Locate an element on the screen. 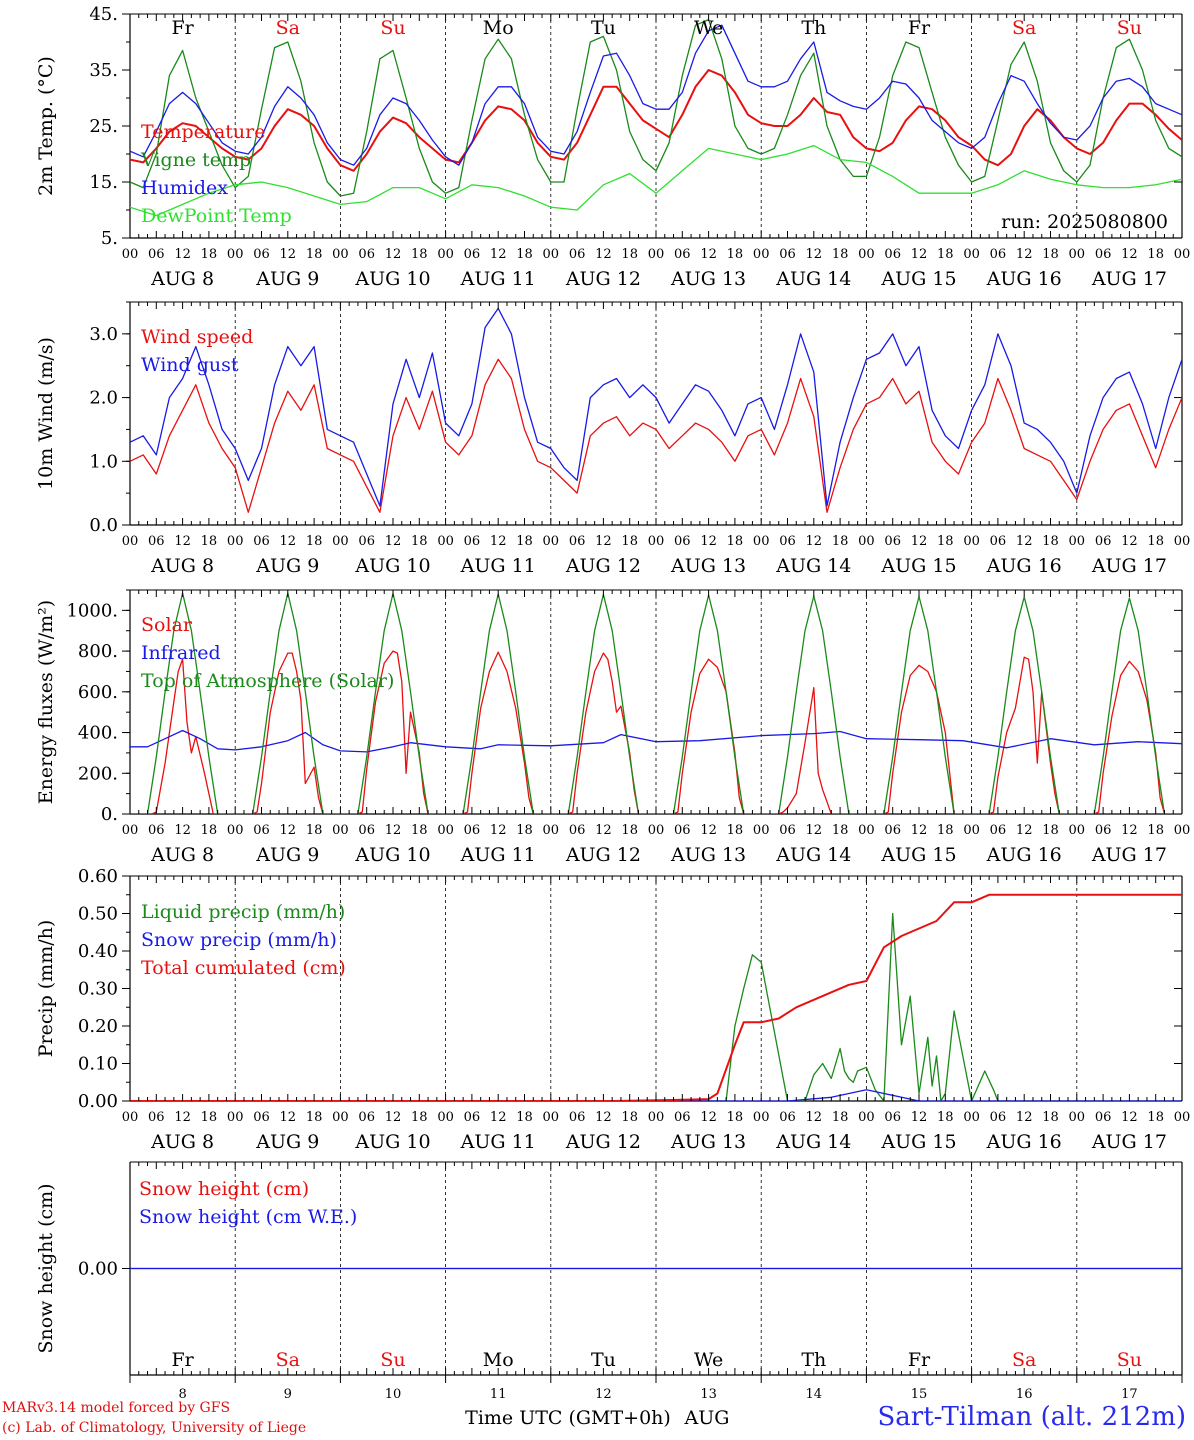  day-label-bottom: Sa is located at coordinates (288, 1360).